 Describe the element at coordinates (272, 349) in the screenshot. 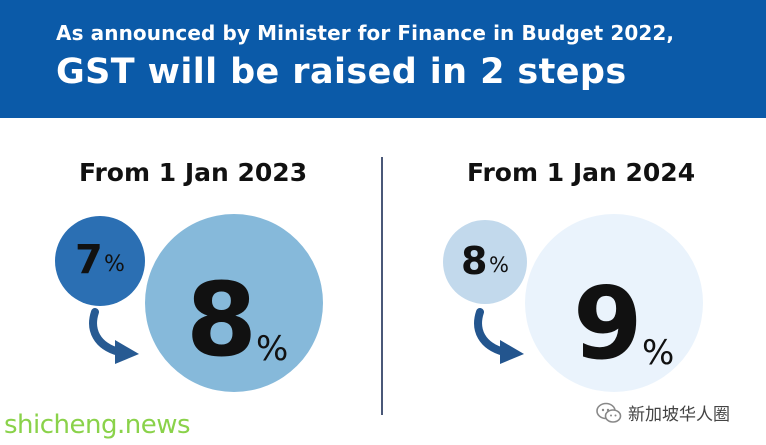

I see `step1-new-percent: %` at that location.